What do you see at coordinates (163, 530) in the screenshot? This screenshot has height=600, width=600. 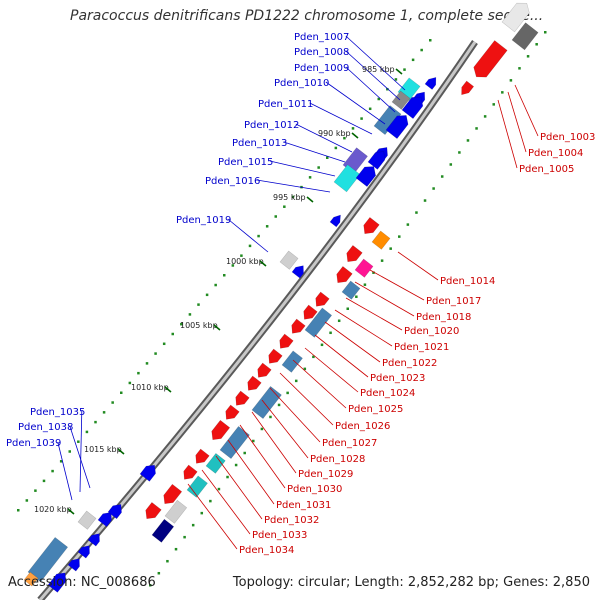 I see `gene-navy` at bounding box center [163, 530].